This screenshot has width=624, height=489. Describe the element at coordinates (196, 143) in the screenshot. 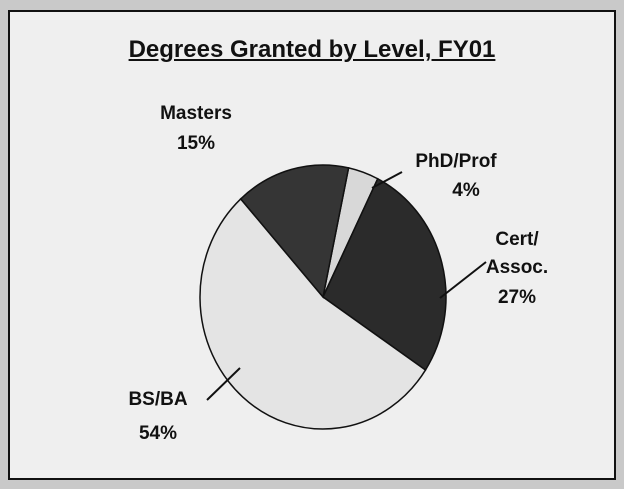

I see `slice-value-label: 15%` at that location.